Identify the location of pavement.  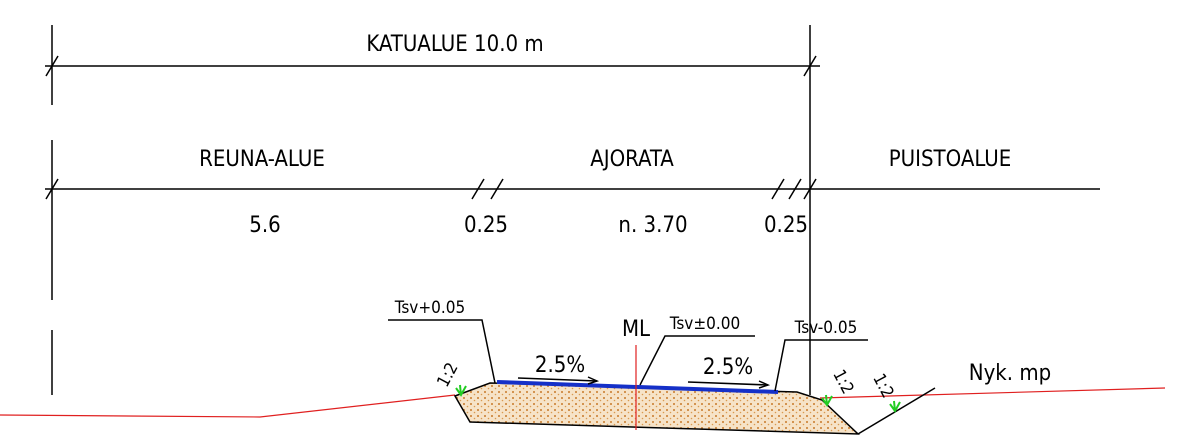
(637, 387).